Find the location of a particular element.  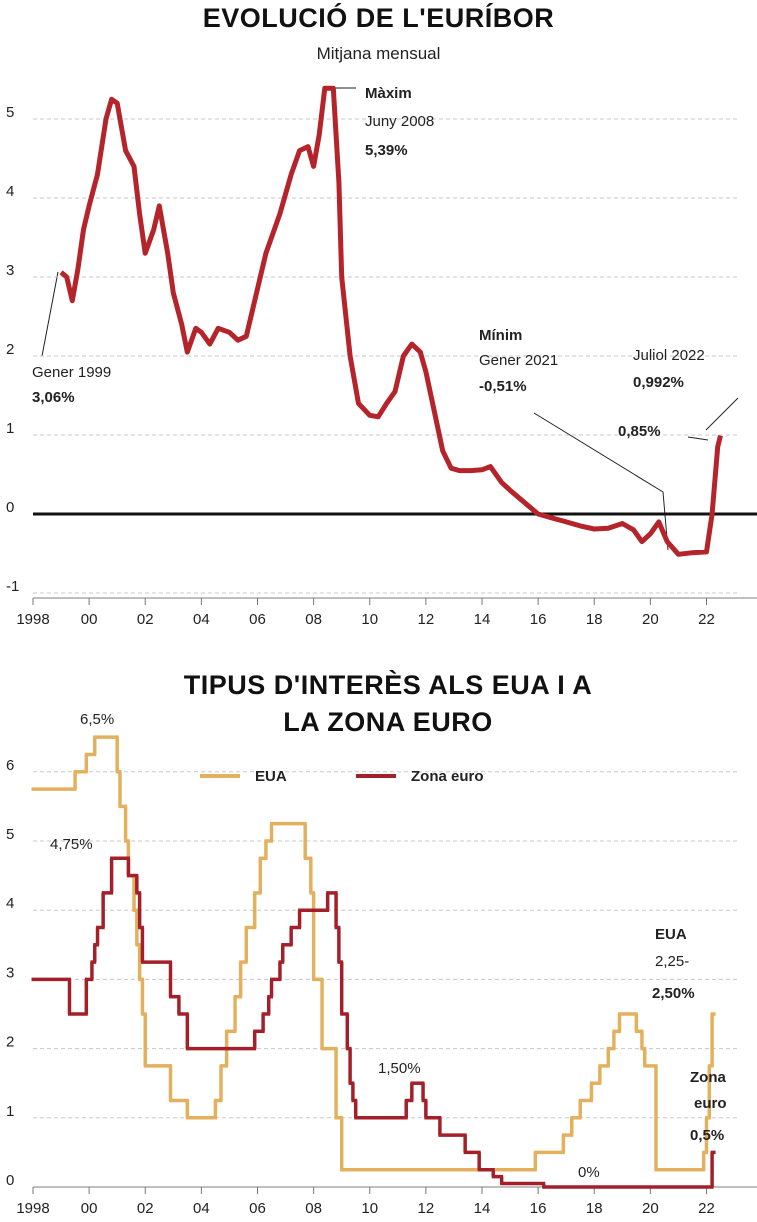

annotation: 4,75% is located at coordinates (71, 844).